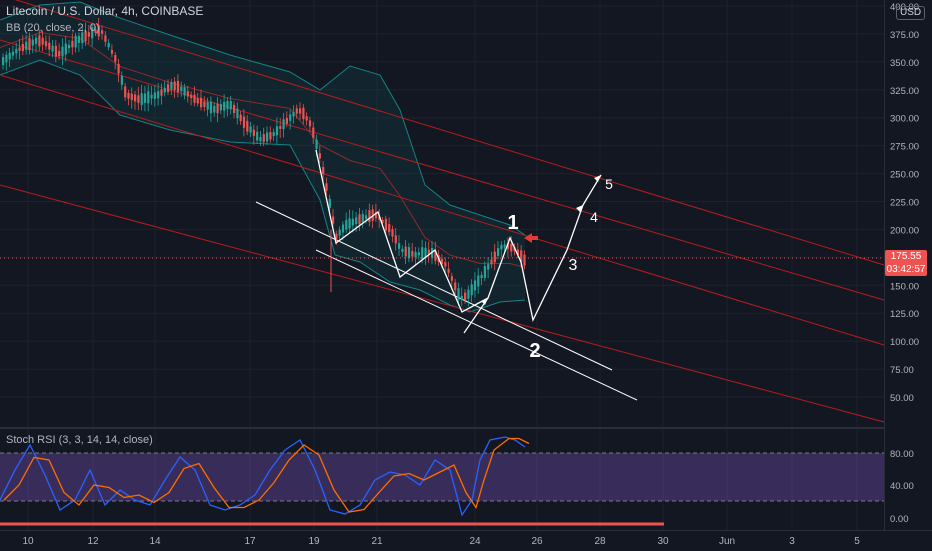  I want to click on time-axis-label: 12, so click(93, 541).